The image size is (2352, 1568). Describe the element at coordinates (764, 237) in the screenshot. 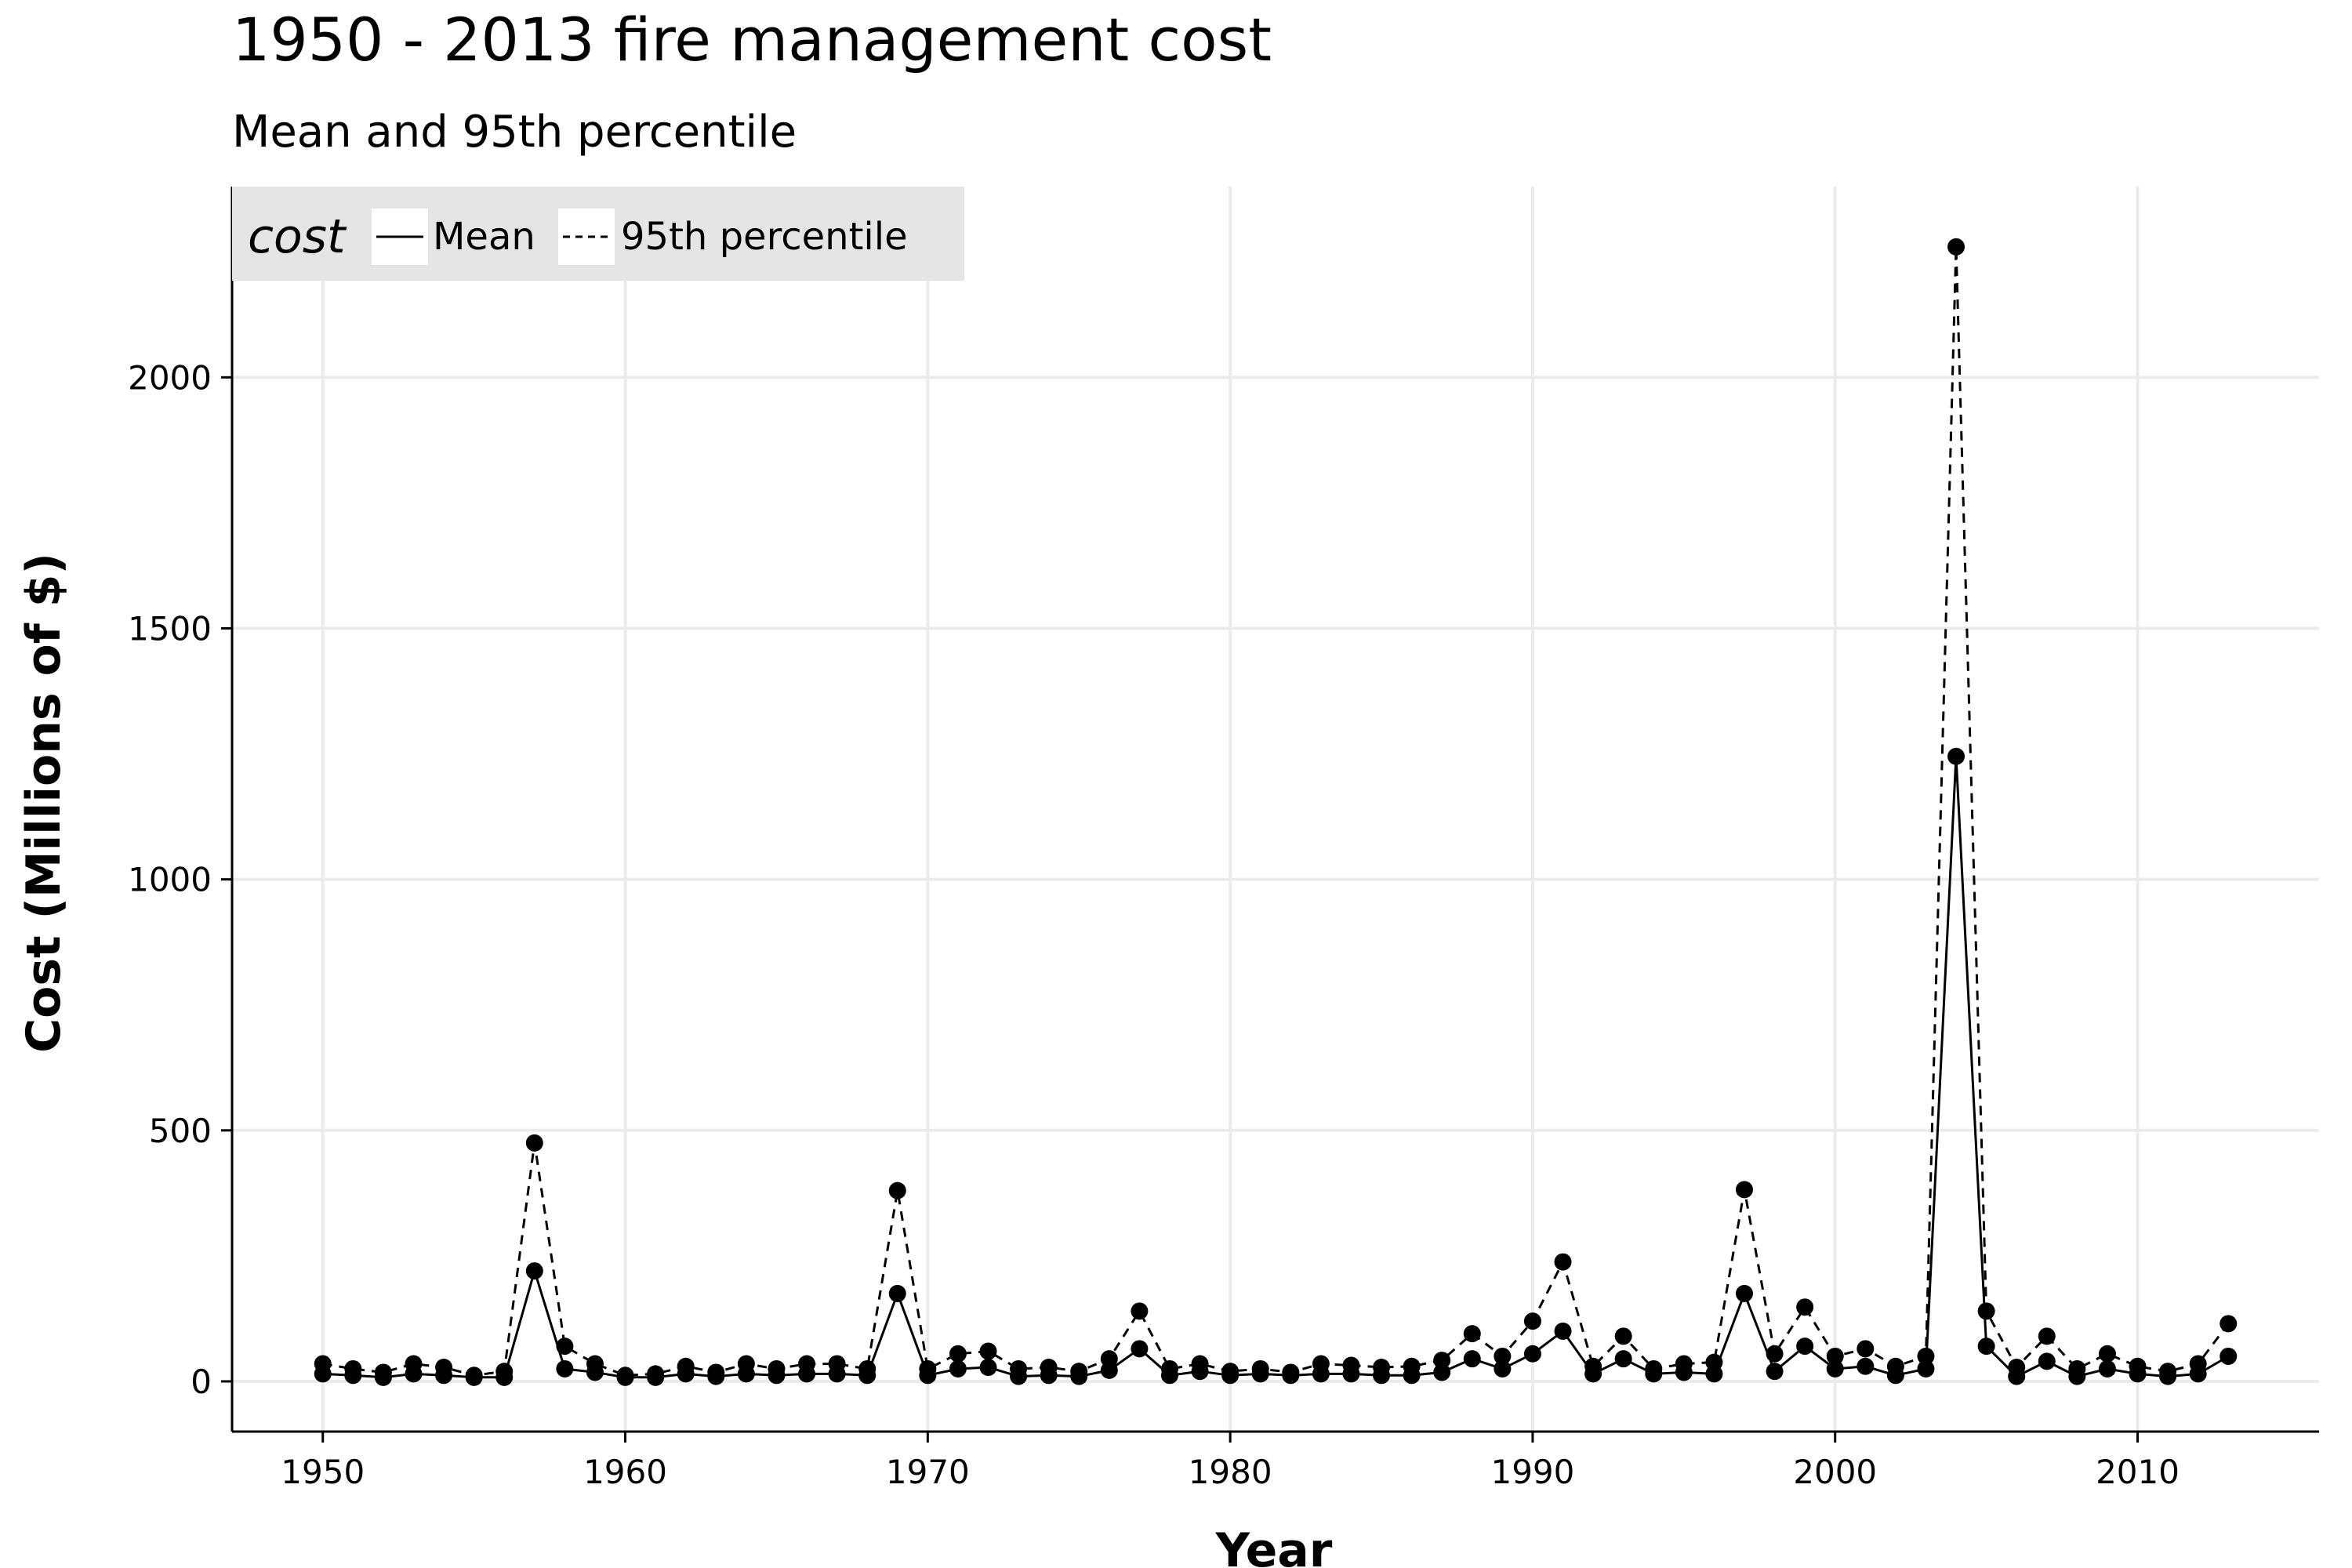

I see `legend-label-95th: 95th percentile` at that location.